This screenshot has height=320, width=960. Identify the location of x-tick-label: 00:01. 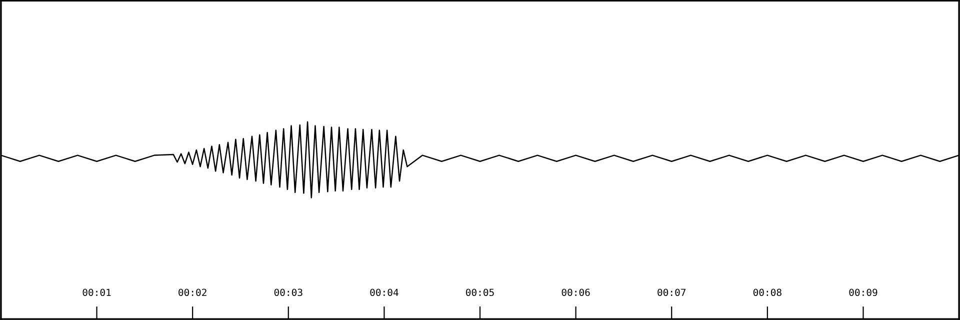
(96, 292).